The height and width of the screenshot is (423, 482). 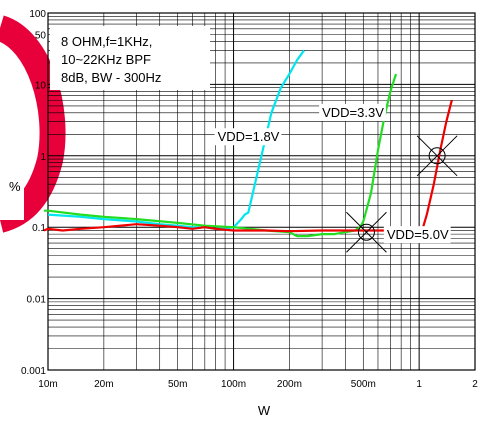 What do you see at coordinates (264, 410) in the screenshot?
I see `x-axis-label: W` at bounding box center [264, 410].